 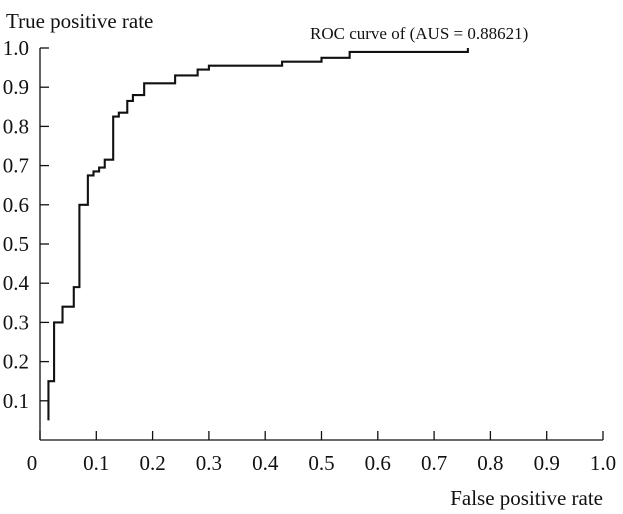 What do you see at coordinates (16, 283) in the screenshot?
I see `y-tick-label: 0.4` at bounding box center [16, 283].